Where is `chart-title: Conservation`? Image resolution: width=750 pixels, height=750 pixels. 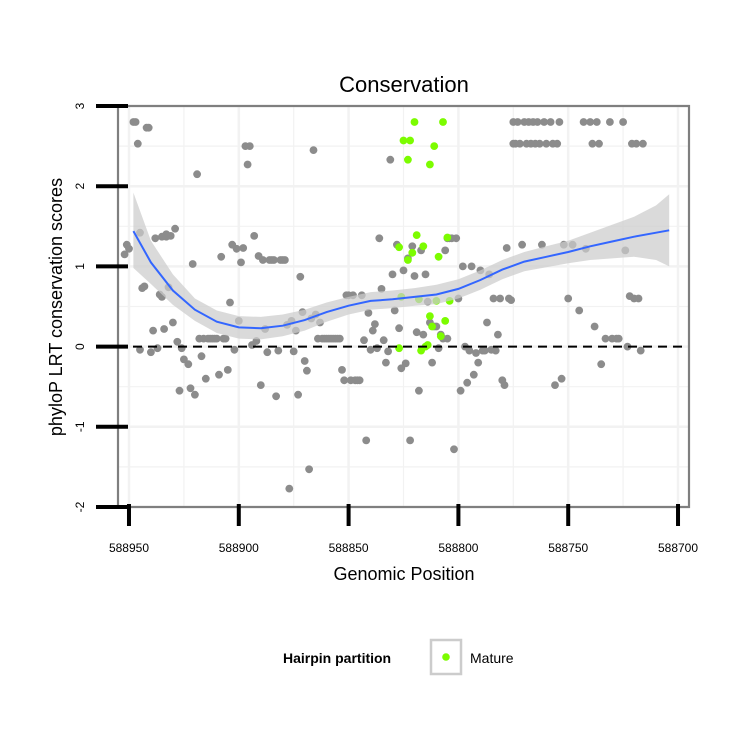 chart-title: Conservation is located at coordinates (404, 84).